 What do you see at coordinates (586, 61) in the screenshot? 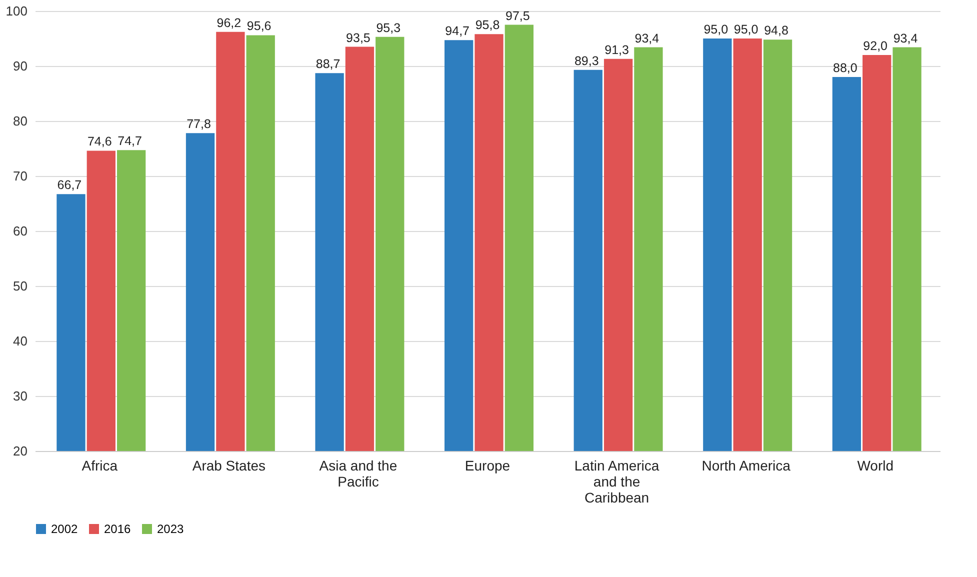
I see `data-label: 89,3` at bounding box center [586, 61].